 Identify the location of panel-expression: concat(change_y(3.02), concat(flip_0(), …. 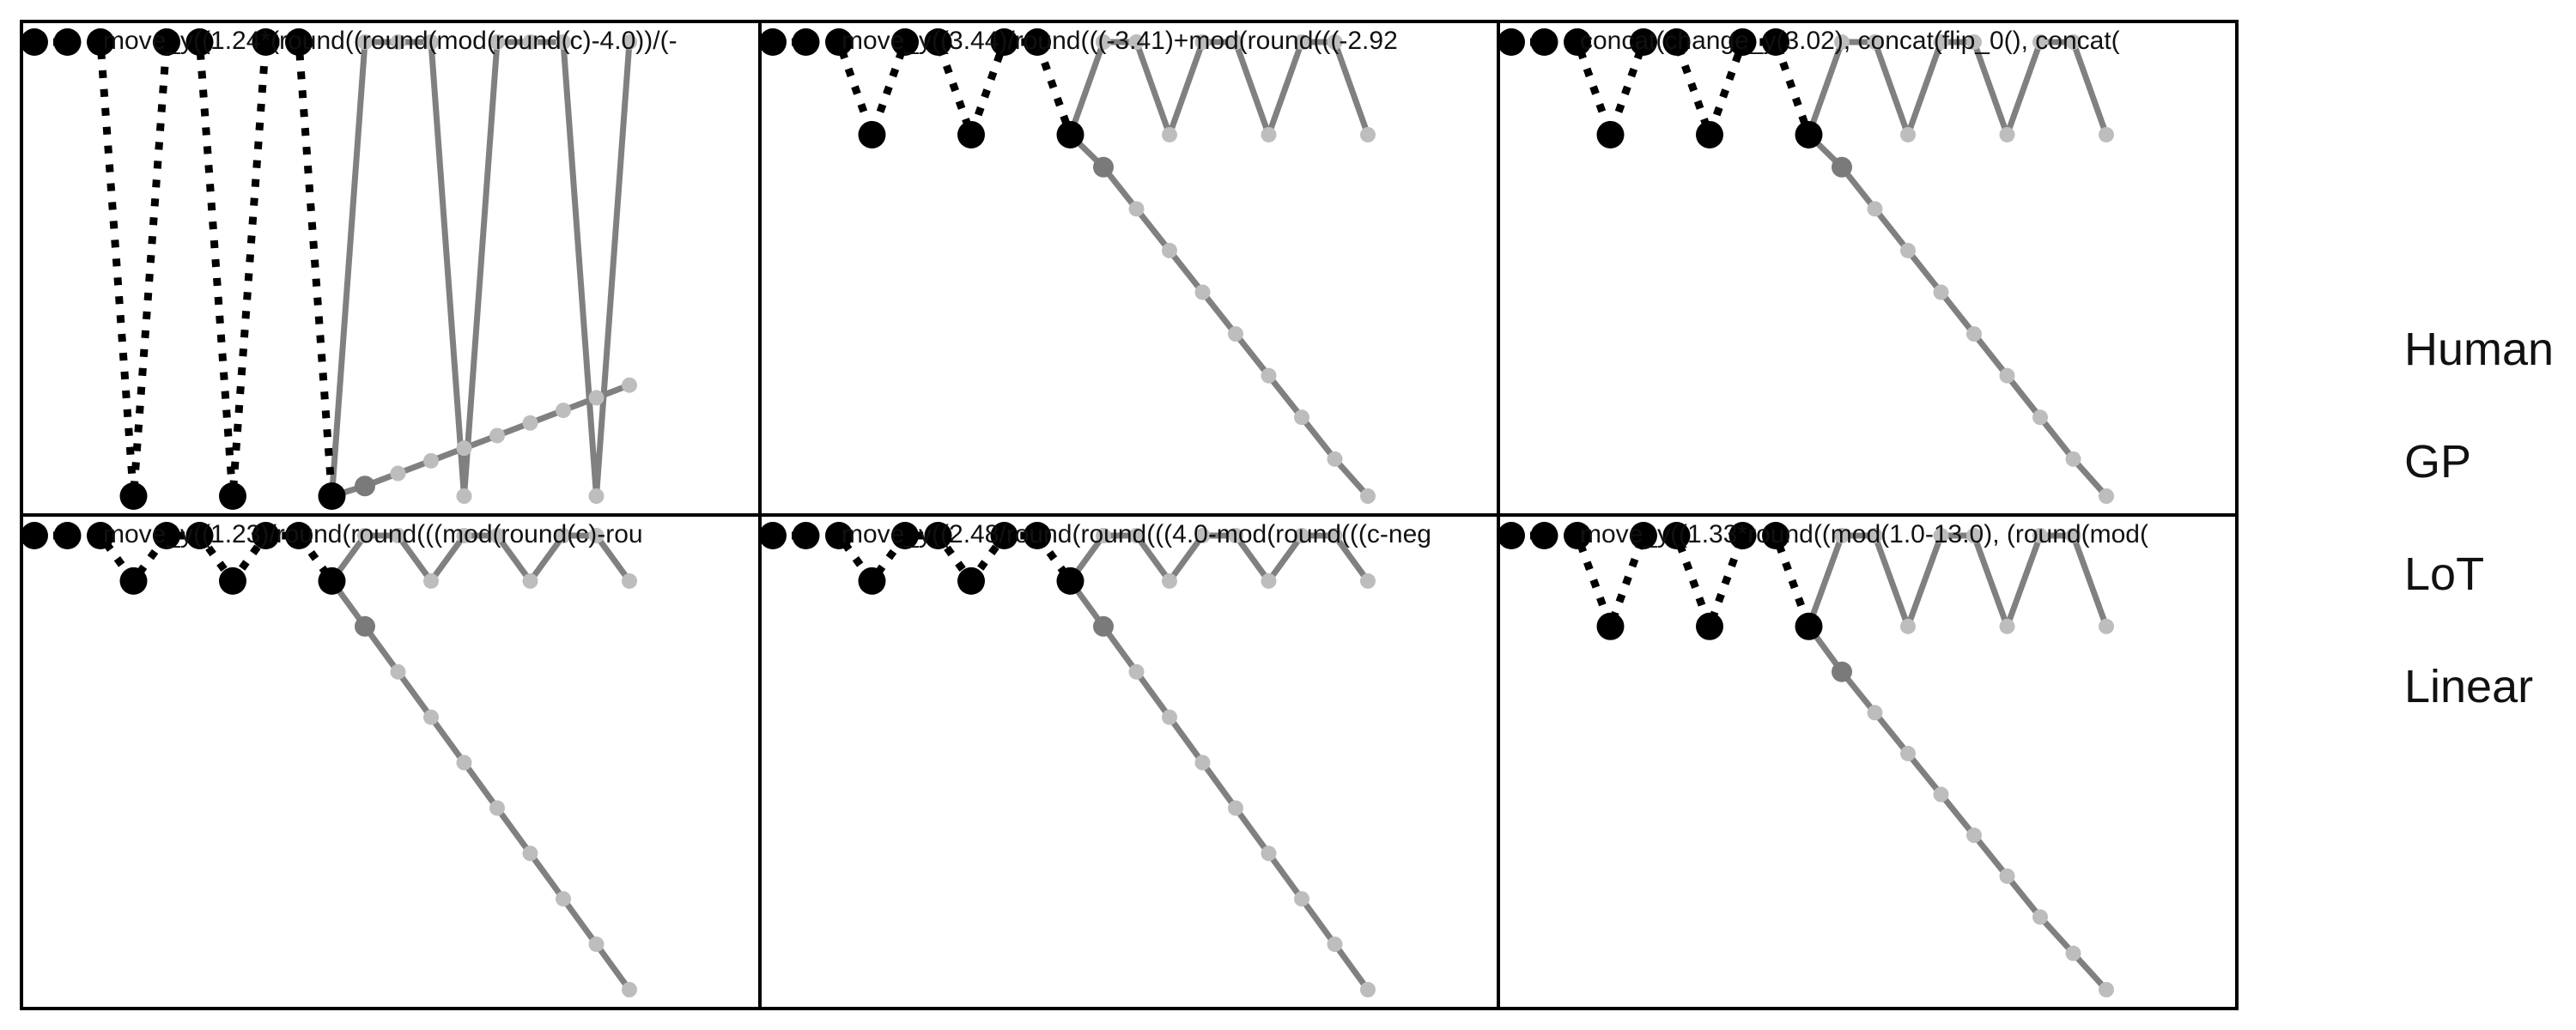
(1850, 41).